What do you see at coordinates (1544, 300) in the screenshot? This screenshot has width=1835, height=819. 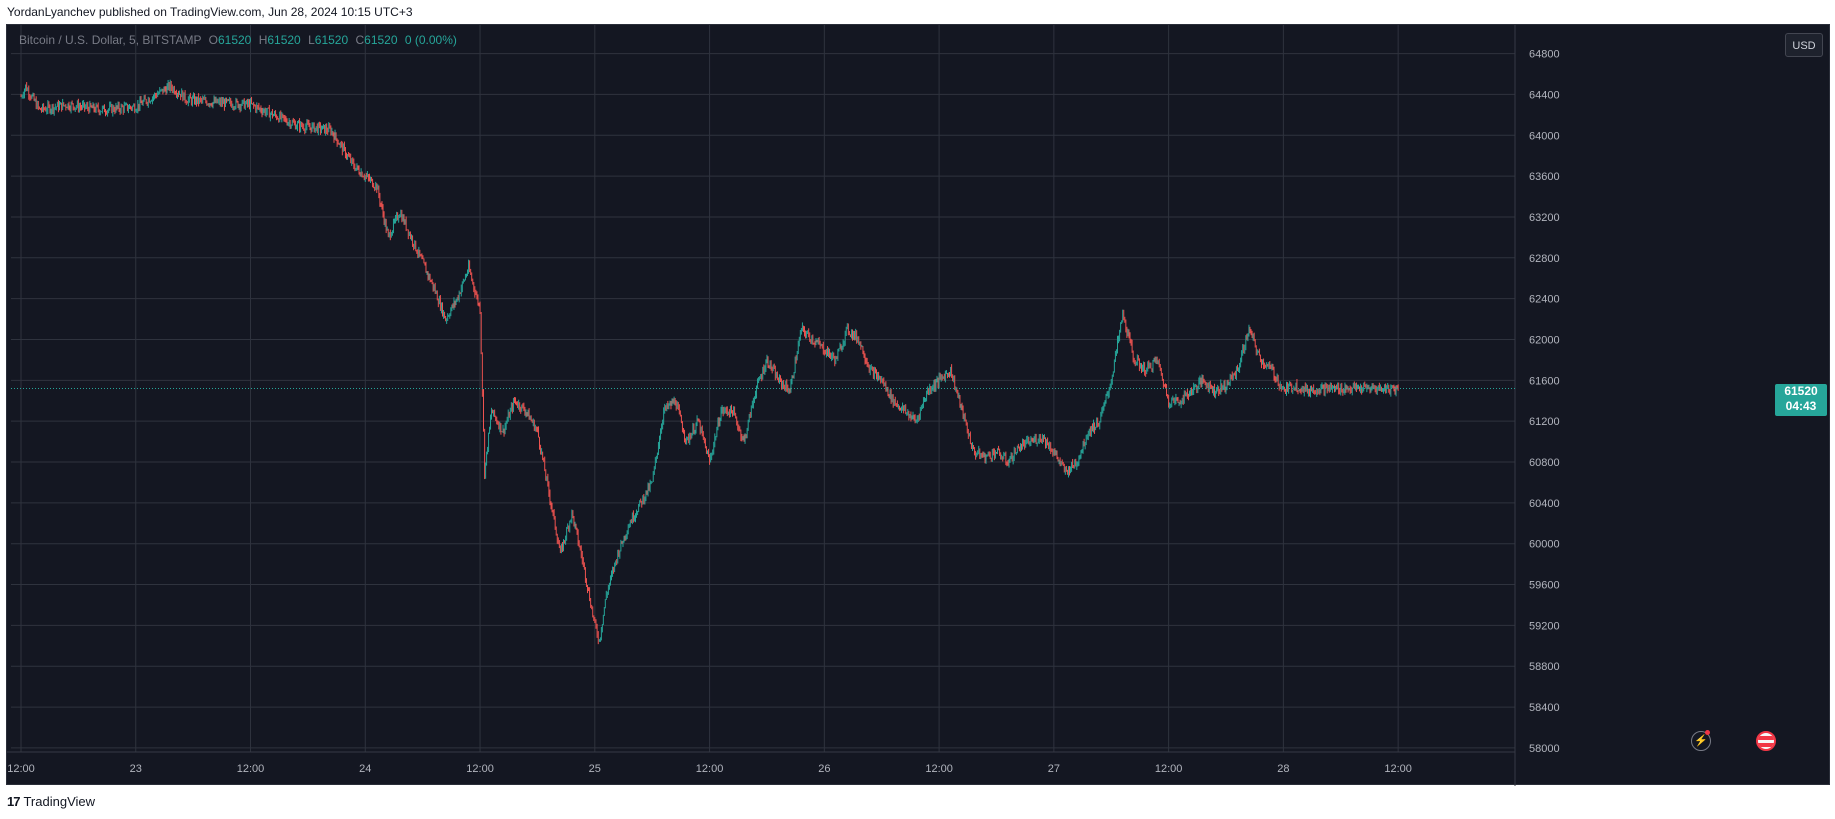 I see `y-tick-label: 62400` at bounding box center [1544, 300].